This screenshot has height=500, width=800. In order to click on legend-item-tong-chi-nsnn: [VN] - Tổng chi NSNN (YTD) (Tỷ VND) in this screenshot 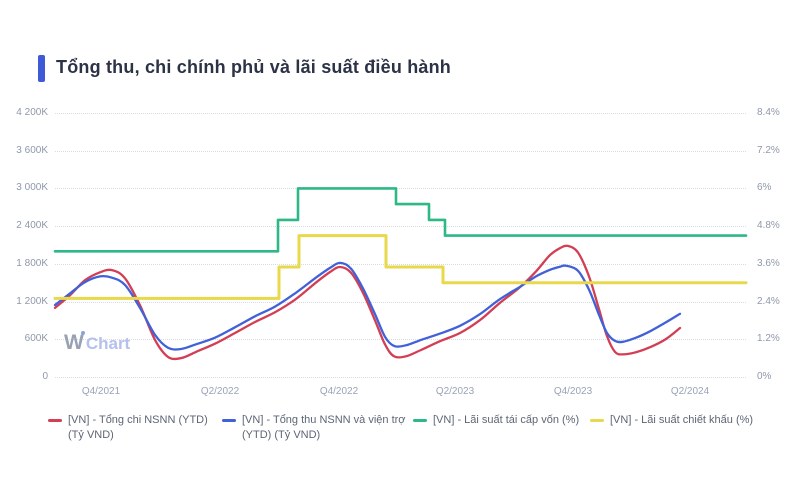, I will do `click(138, 428)`.